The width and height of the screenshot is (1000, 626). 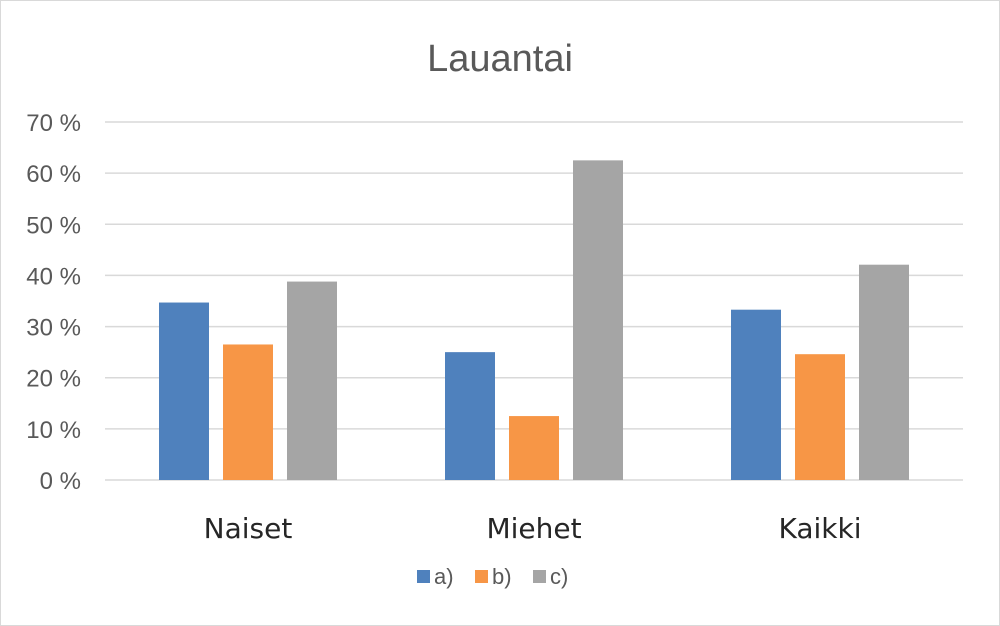 What do you see at coordinates (820, 417) in the screenshot?
I see `bar-kaikki-b` at bounding box center [820, 417].